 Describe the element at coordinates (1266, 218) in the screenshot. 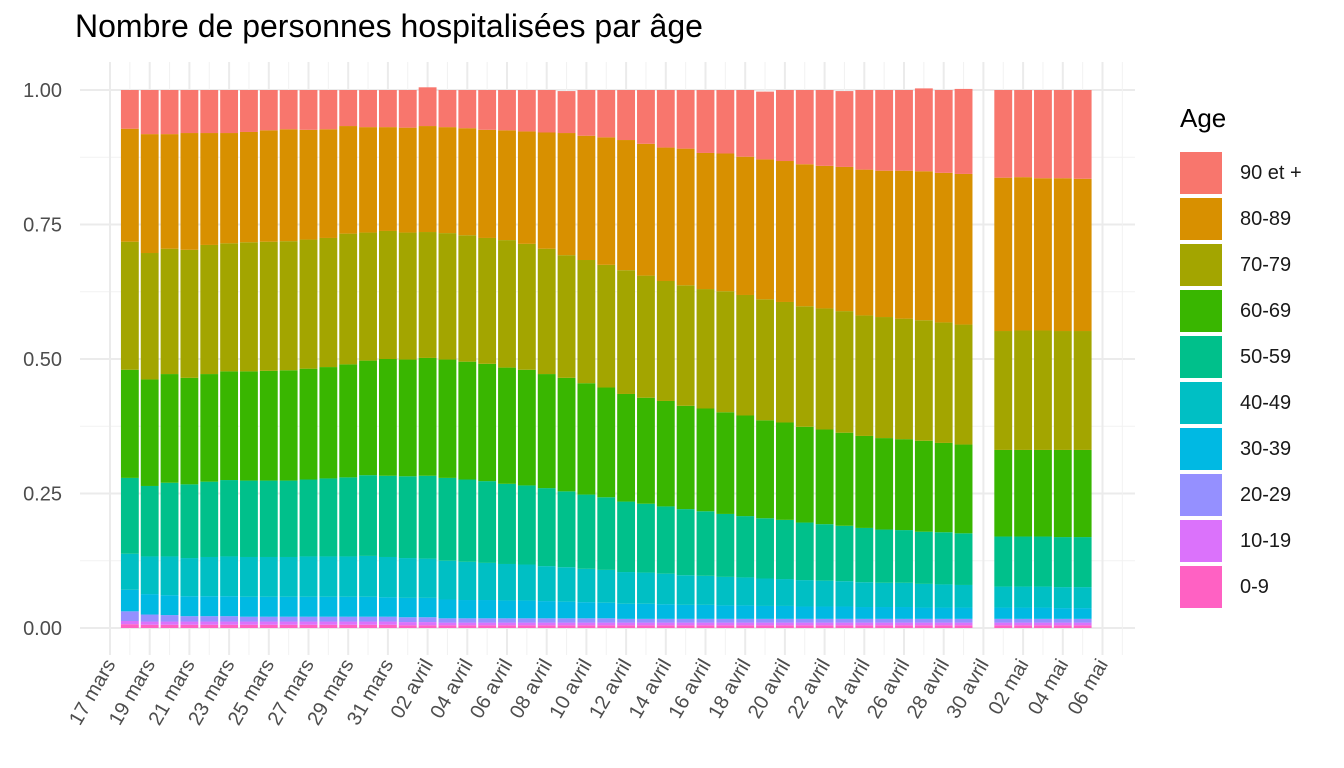

I see `legend-label: 80-89` at that location.